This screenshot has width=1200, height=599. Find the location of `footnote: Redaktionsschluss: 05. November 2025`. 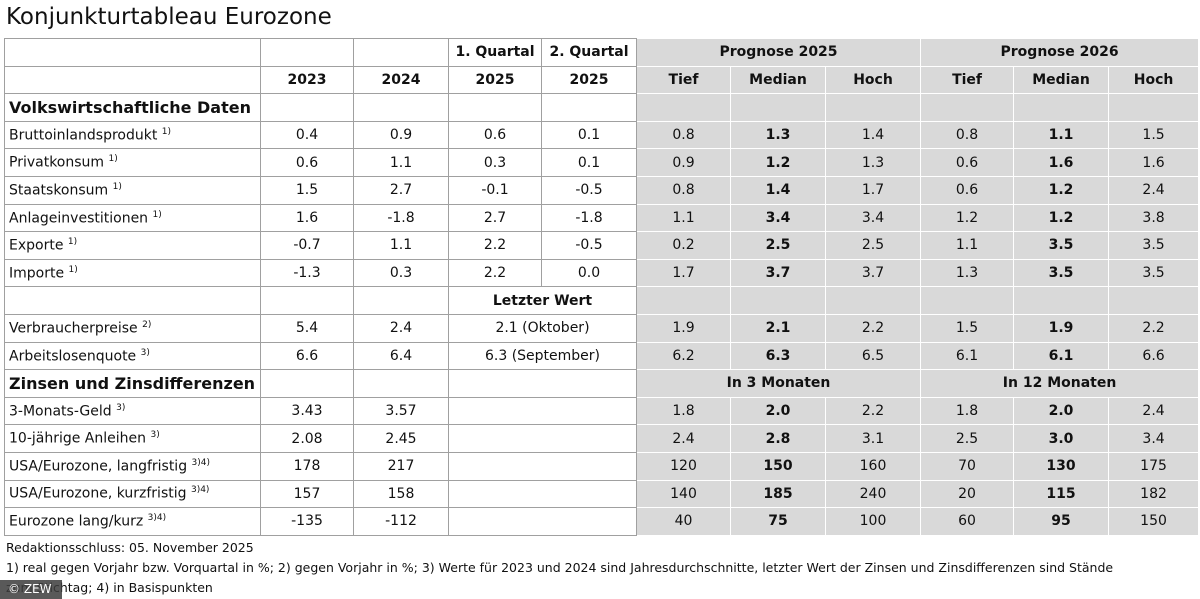

footnote: Redaktionsschluss: 05. November 2025 is located at coordinates (130, 547).